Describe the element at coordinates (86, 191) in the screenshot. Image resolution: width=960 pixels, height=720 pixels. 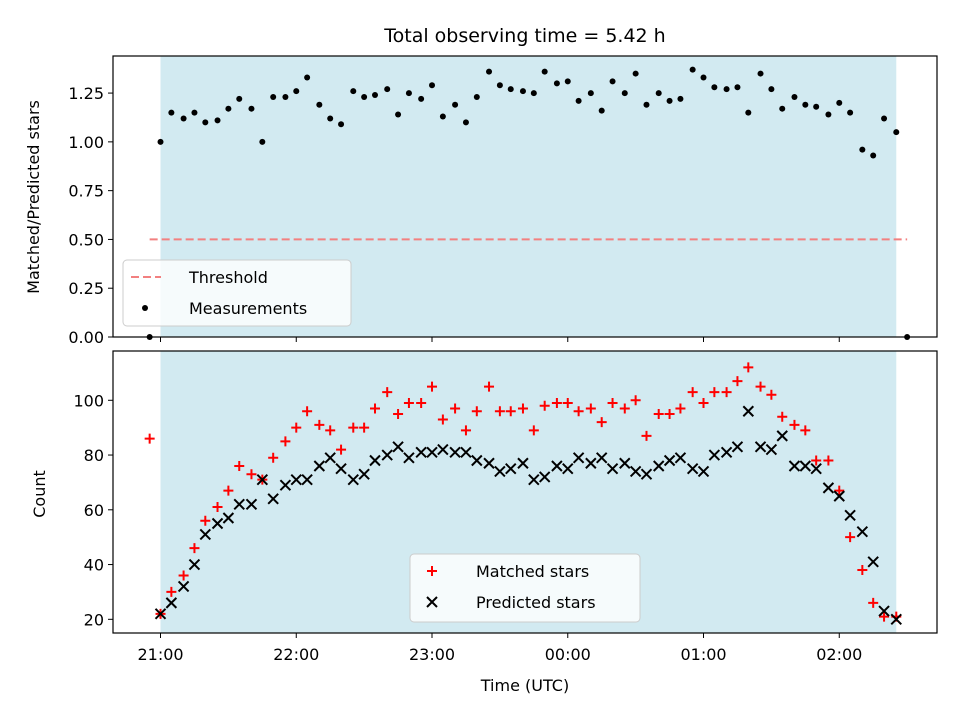
I see `y-tick-label: 0.75` at that location.